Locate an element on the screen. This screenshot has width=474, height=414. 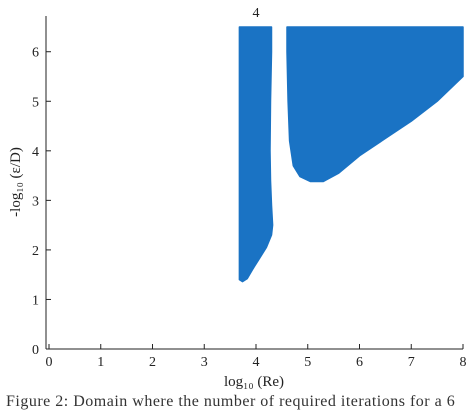
x-tick-label: 3 is located at coordinates (204, 362).